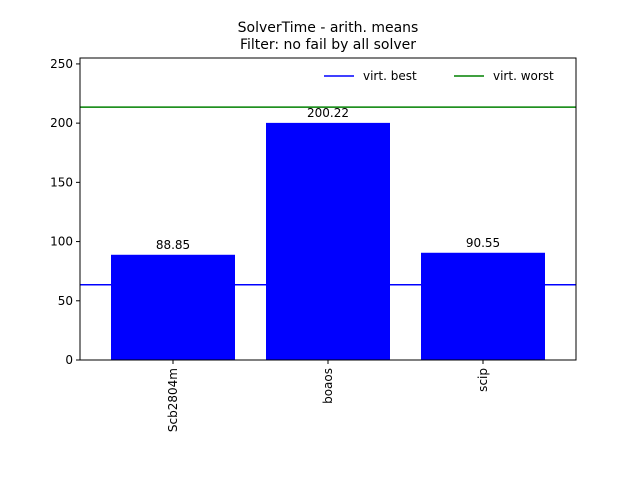  Describe the element at coordinates (61, 123) in the screenshot. I see `y-tick-label: 200` at that location.